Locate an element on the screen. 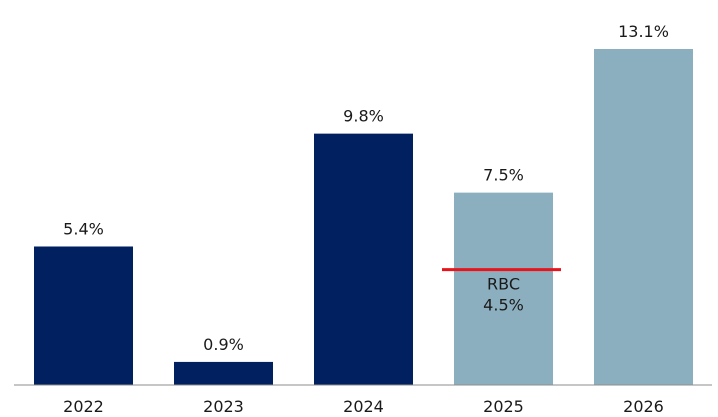 The width and height of the screenshot is (718, 417). bar-2022 is located at coordinates (83, 315).